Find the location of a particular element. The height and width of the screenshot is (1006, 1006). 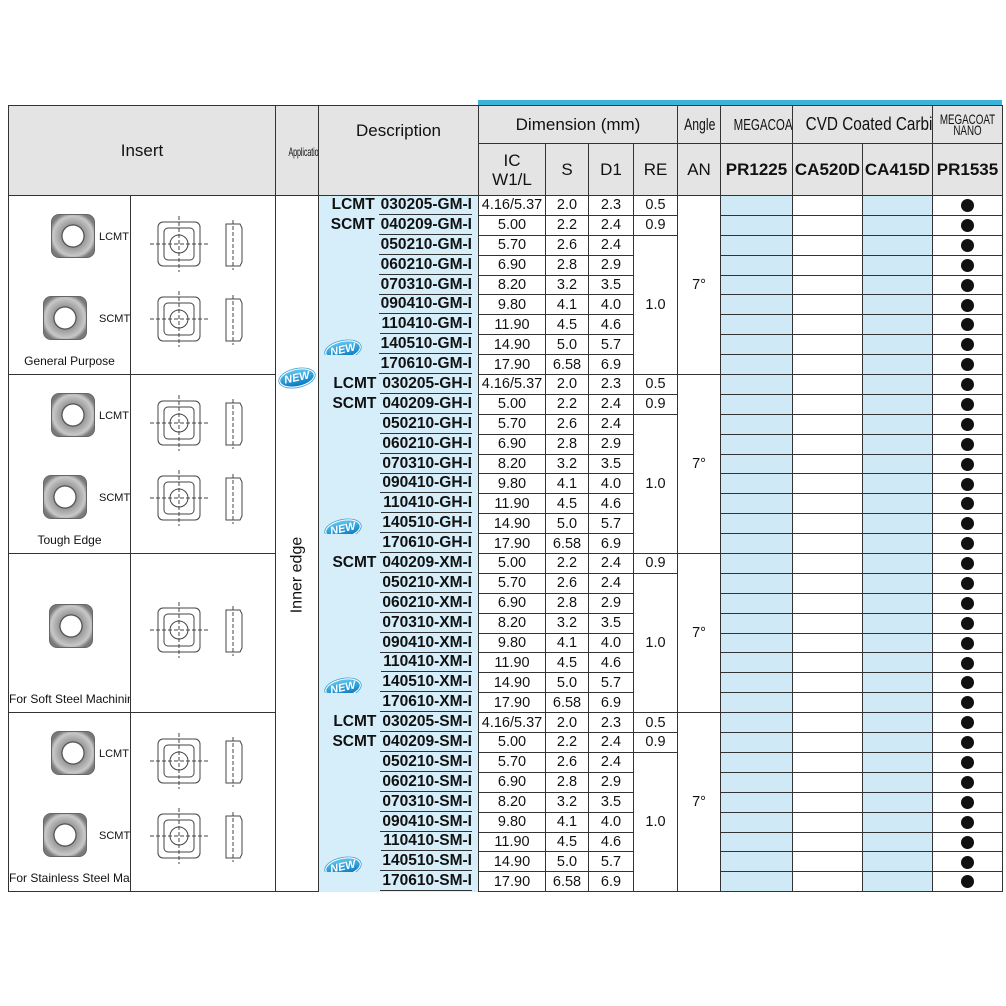

description-cell: NEW 140510-SM-I is located at coordinates (398, 861).